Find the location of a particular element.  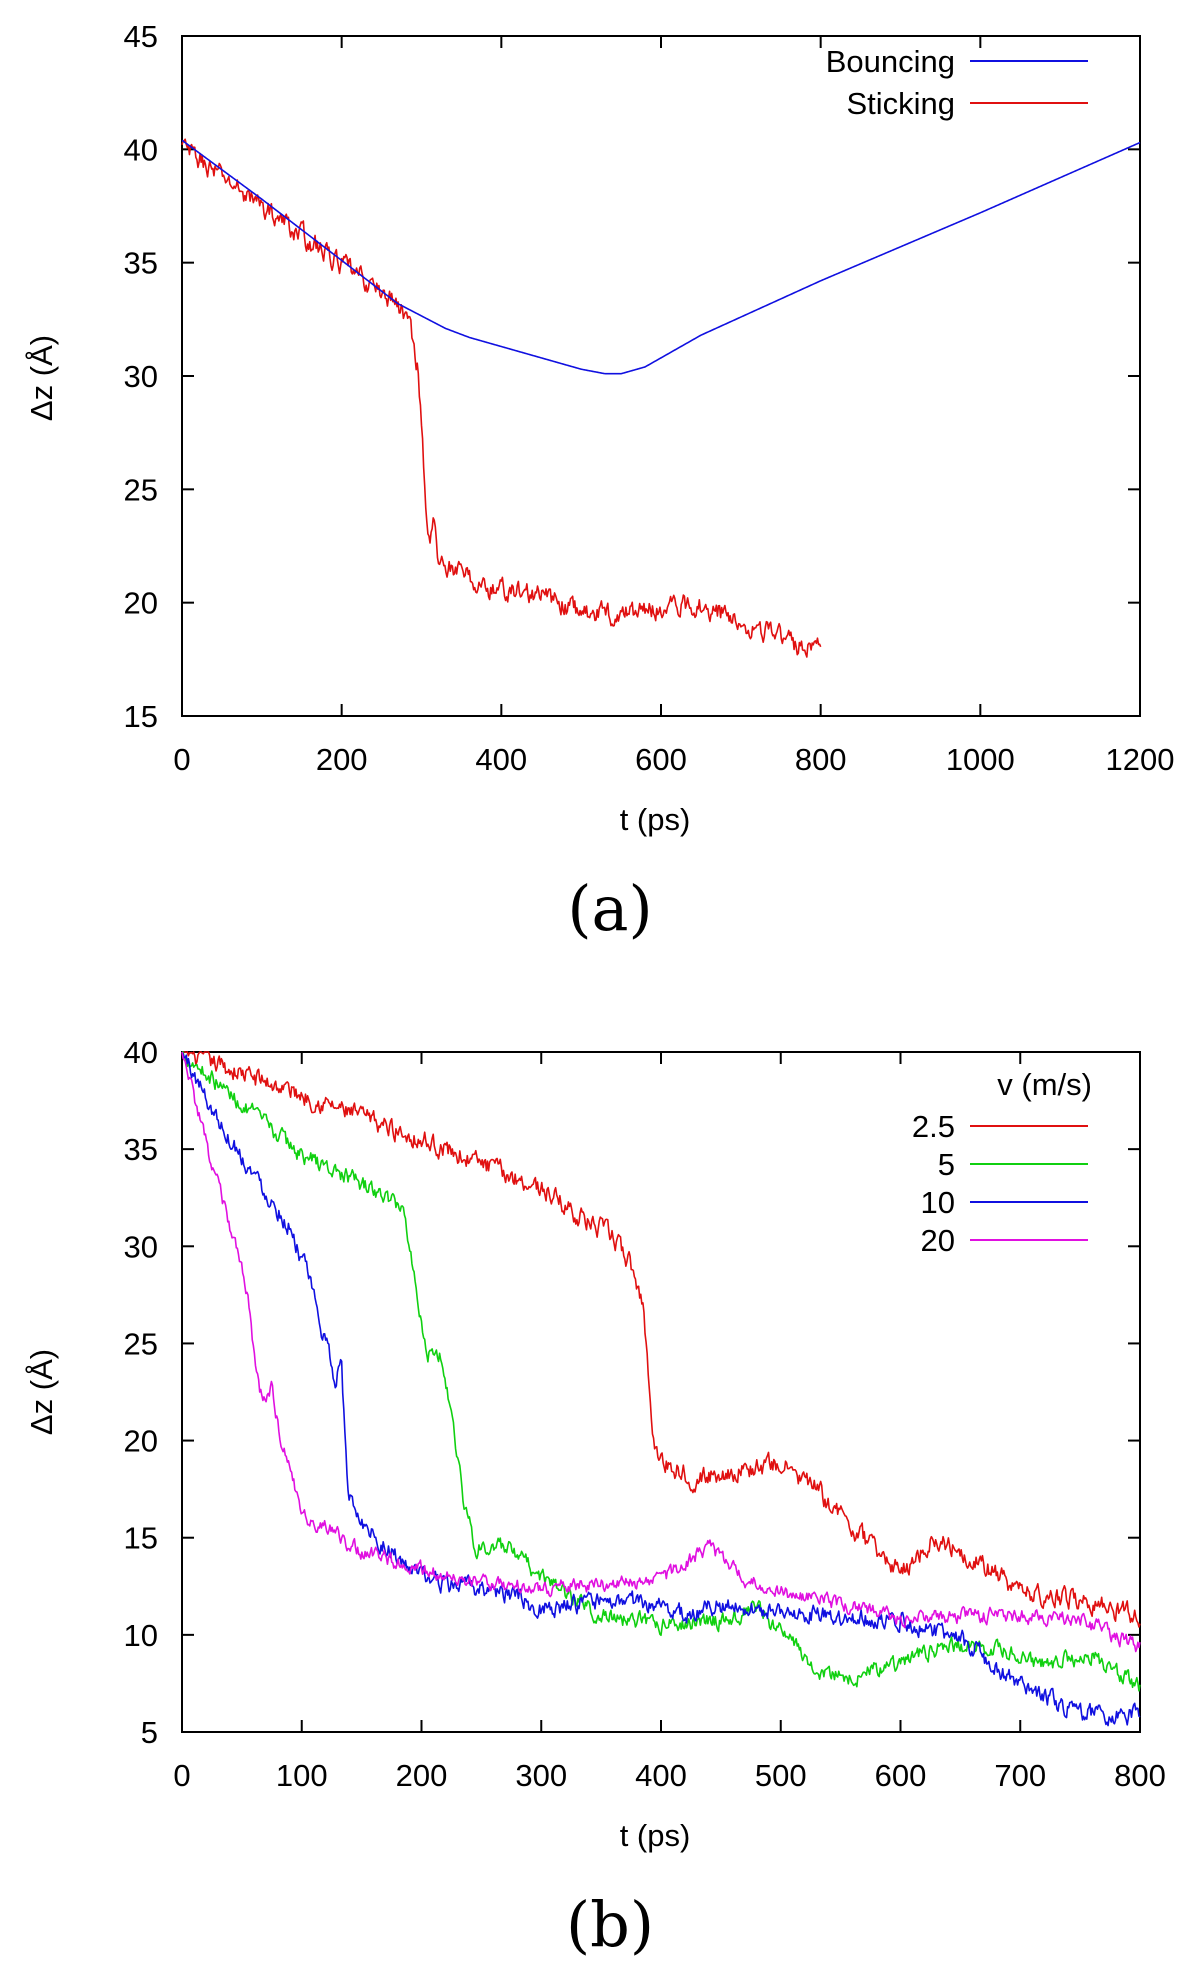

panel-a-x-tick-label: 1200 is located at coordinates (1140, 759).